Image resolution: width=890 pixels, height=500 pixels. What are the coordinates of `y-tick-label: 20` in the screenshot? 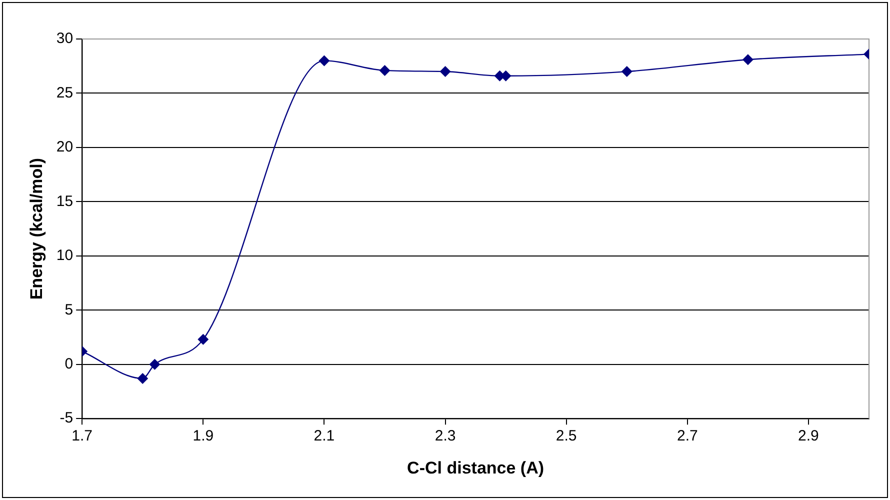 It's located at (65, 147).